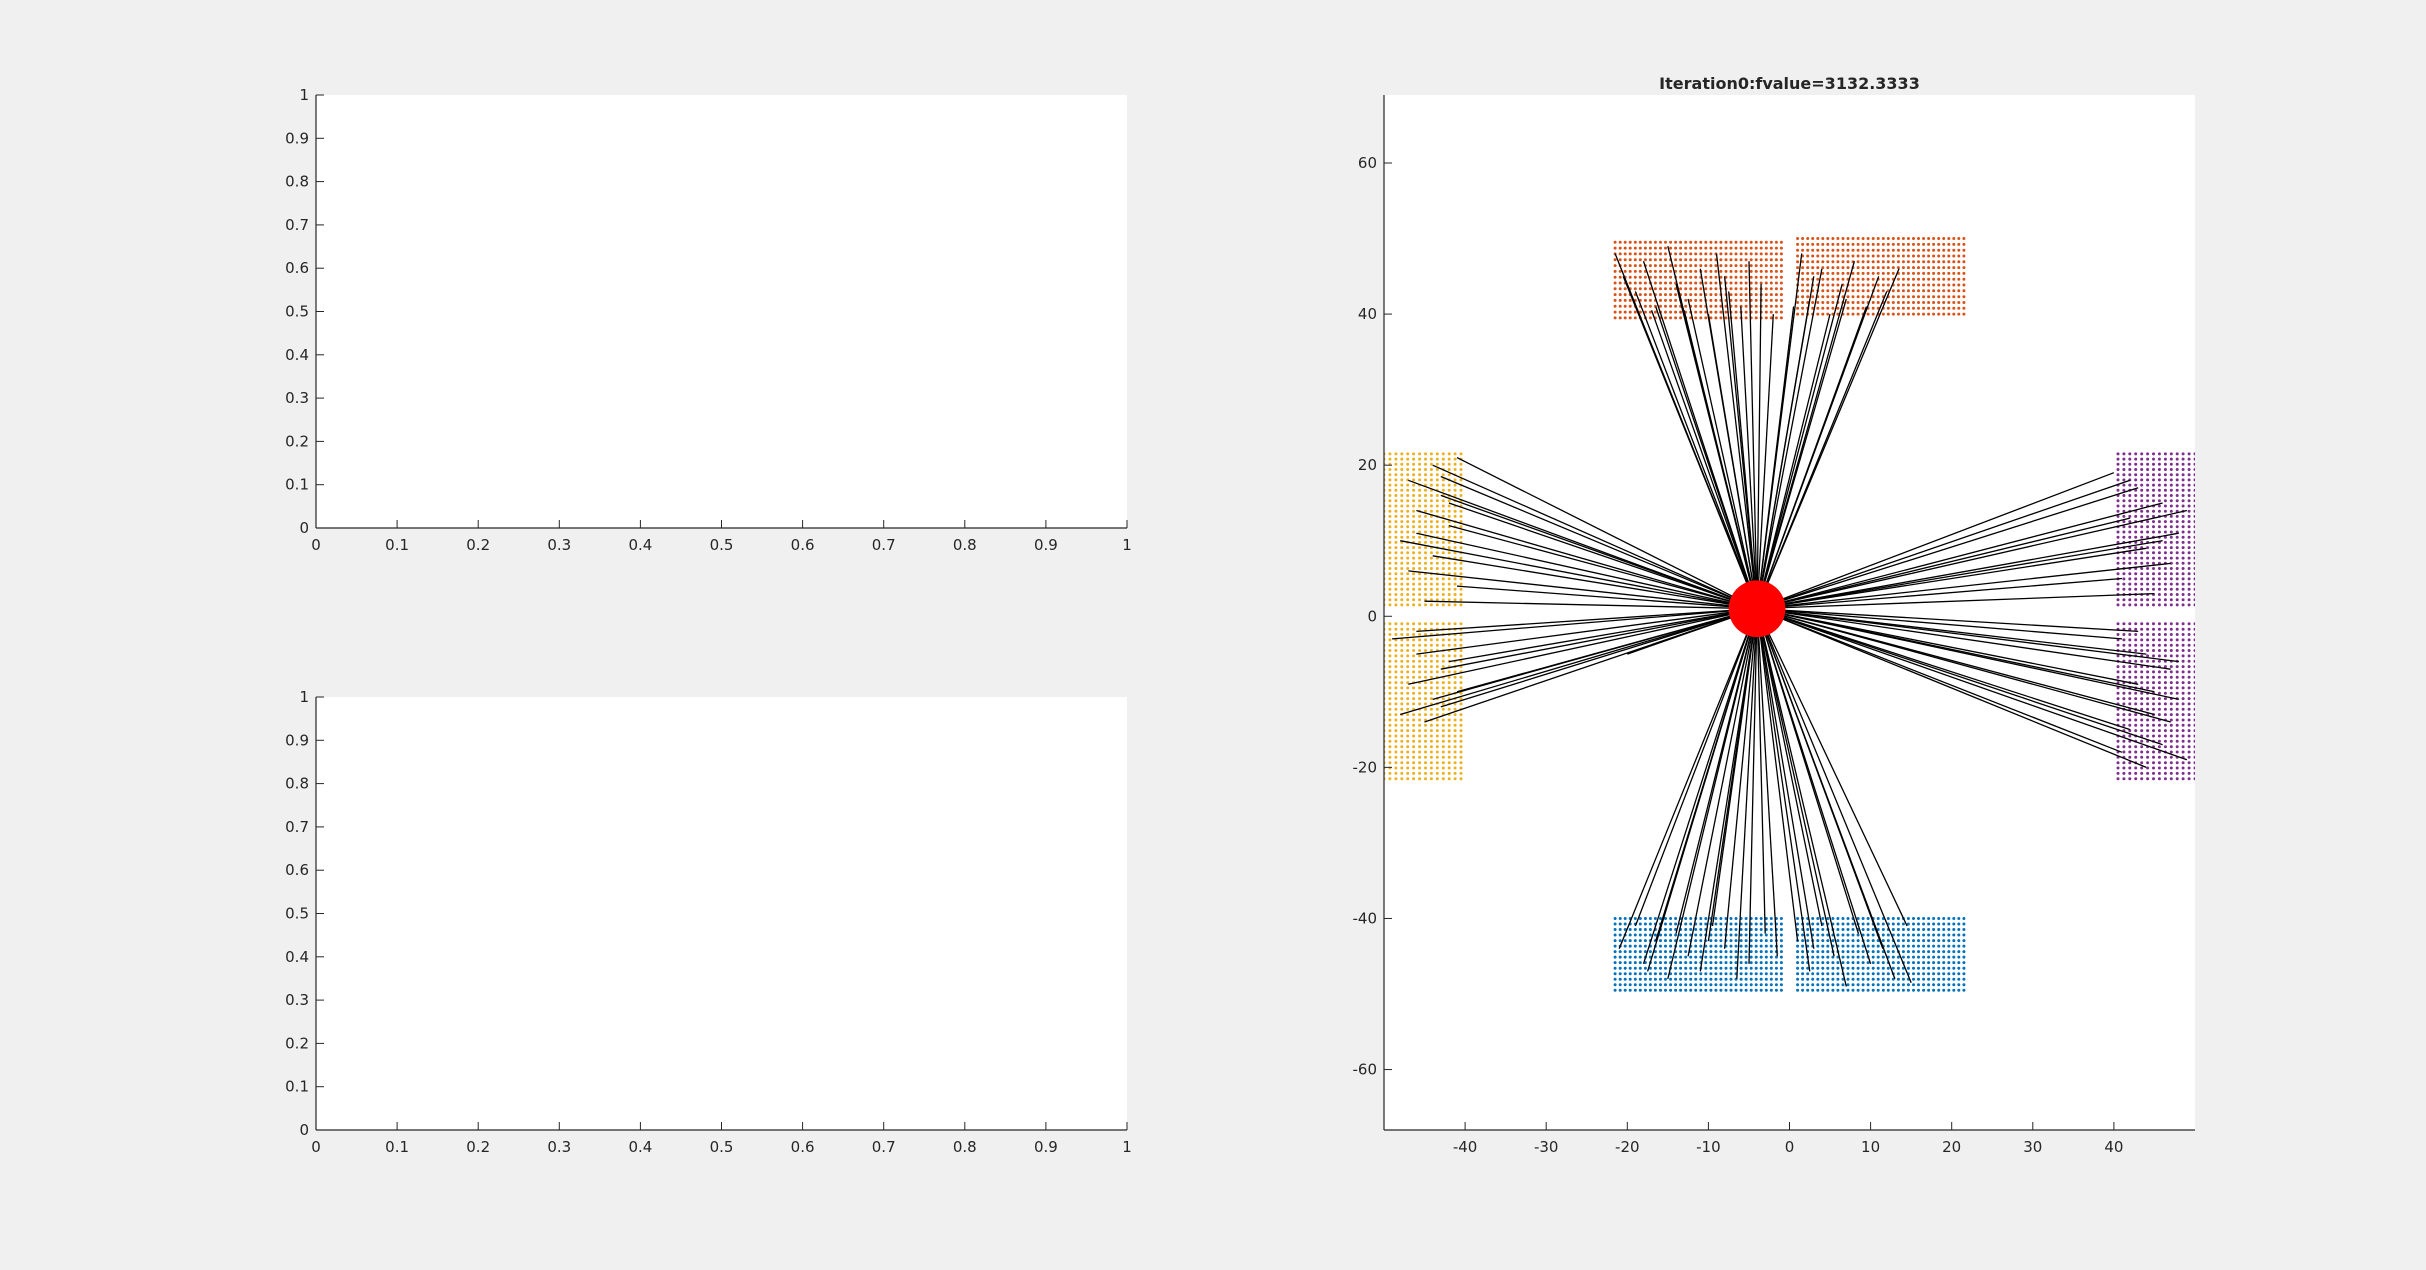 Image resolution: width=2426 pixels, height=1270 pixels. What do you see at coordinates (1951, 1147) in the screenshot?
I see `x-tick-label: 20` at bounding box center [1951, 1147].